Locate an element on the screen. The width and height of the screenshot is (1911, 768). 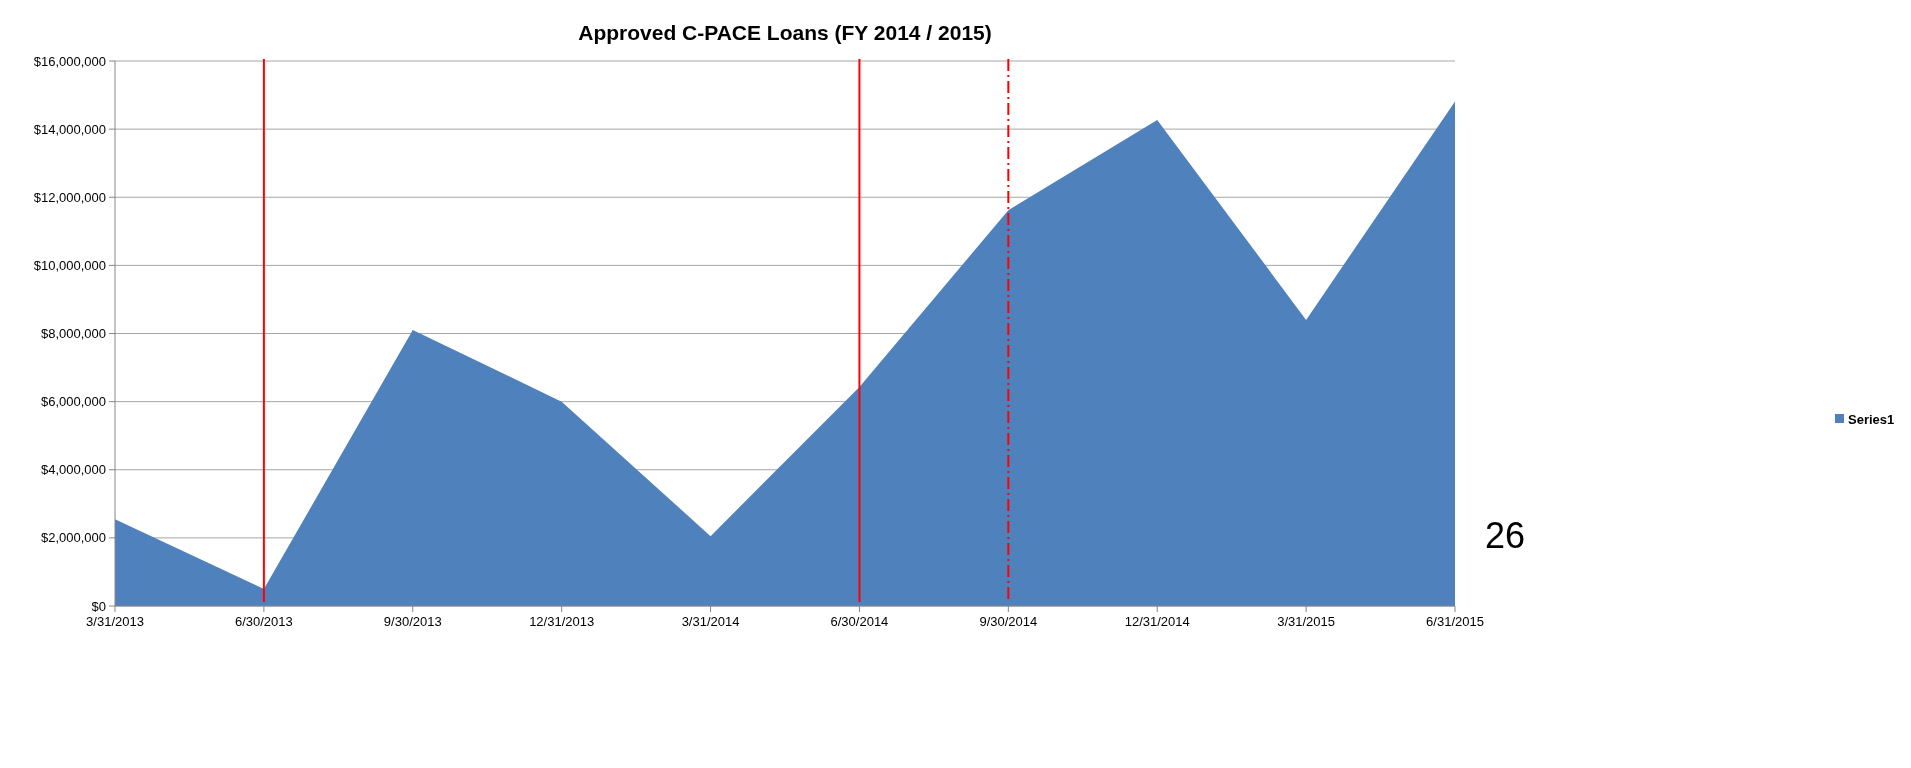
x-tick-label: 3/31/2013 is located at coordinates (115, 621).